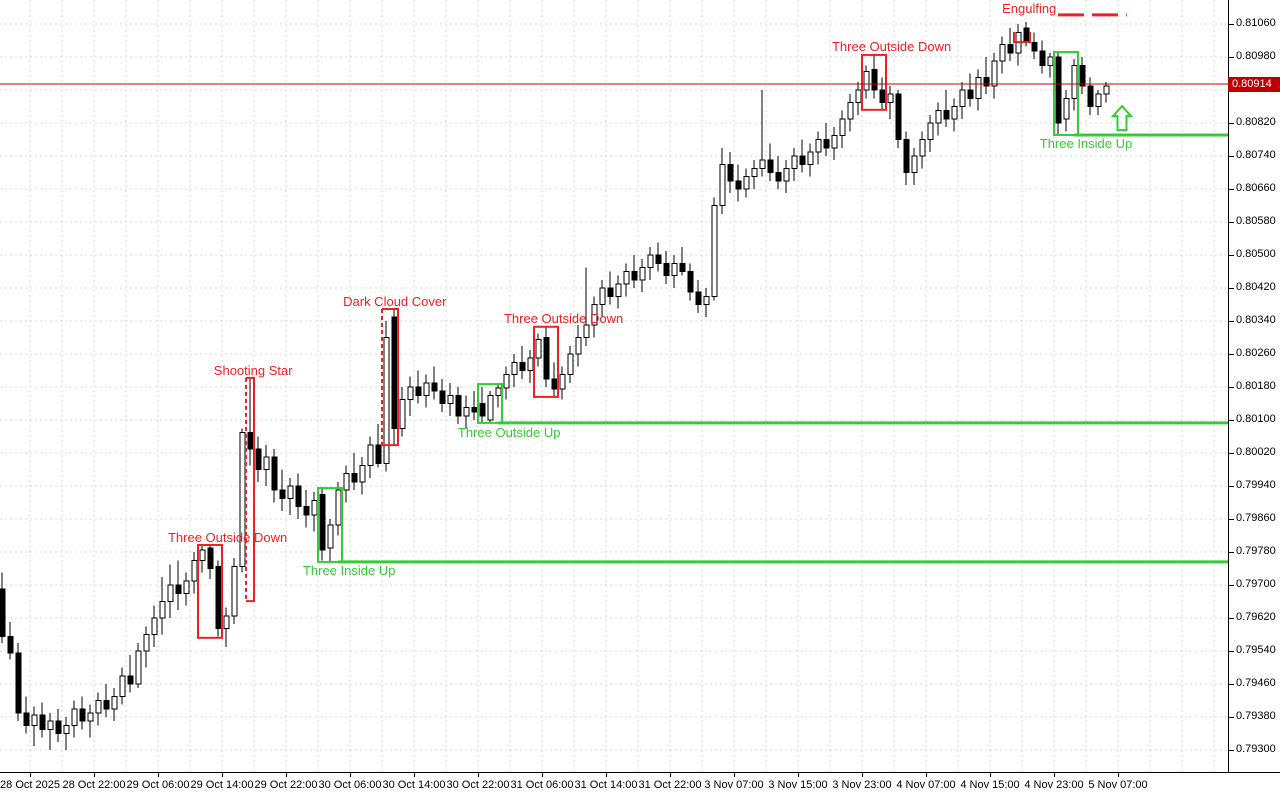 Image resolution: width=1280 pixels, height=800 pixels. I want to click on pattern-label: Dark Cloud Cover, so click(395, 301).